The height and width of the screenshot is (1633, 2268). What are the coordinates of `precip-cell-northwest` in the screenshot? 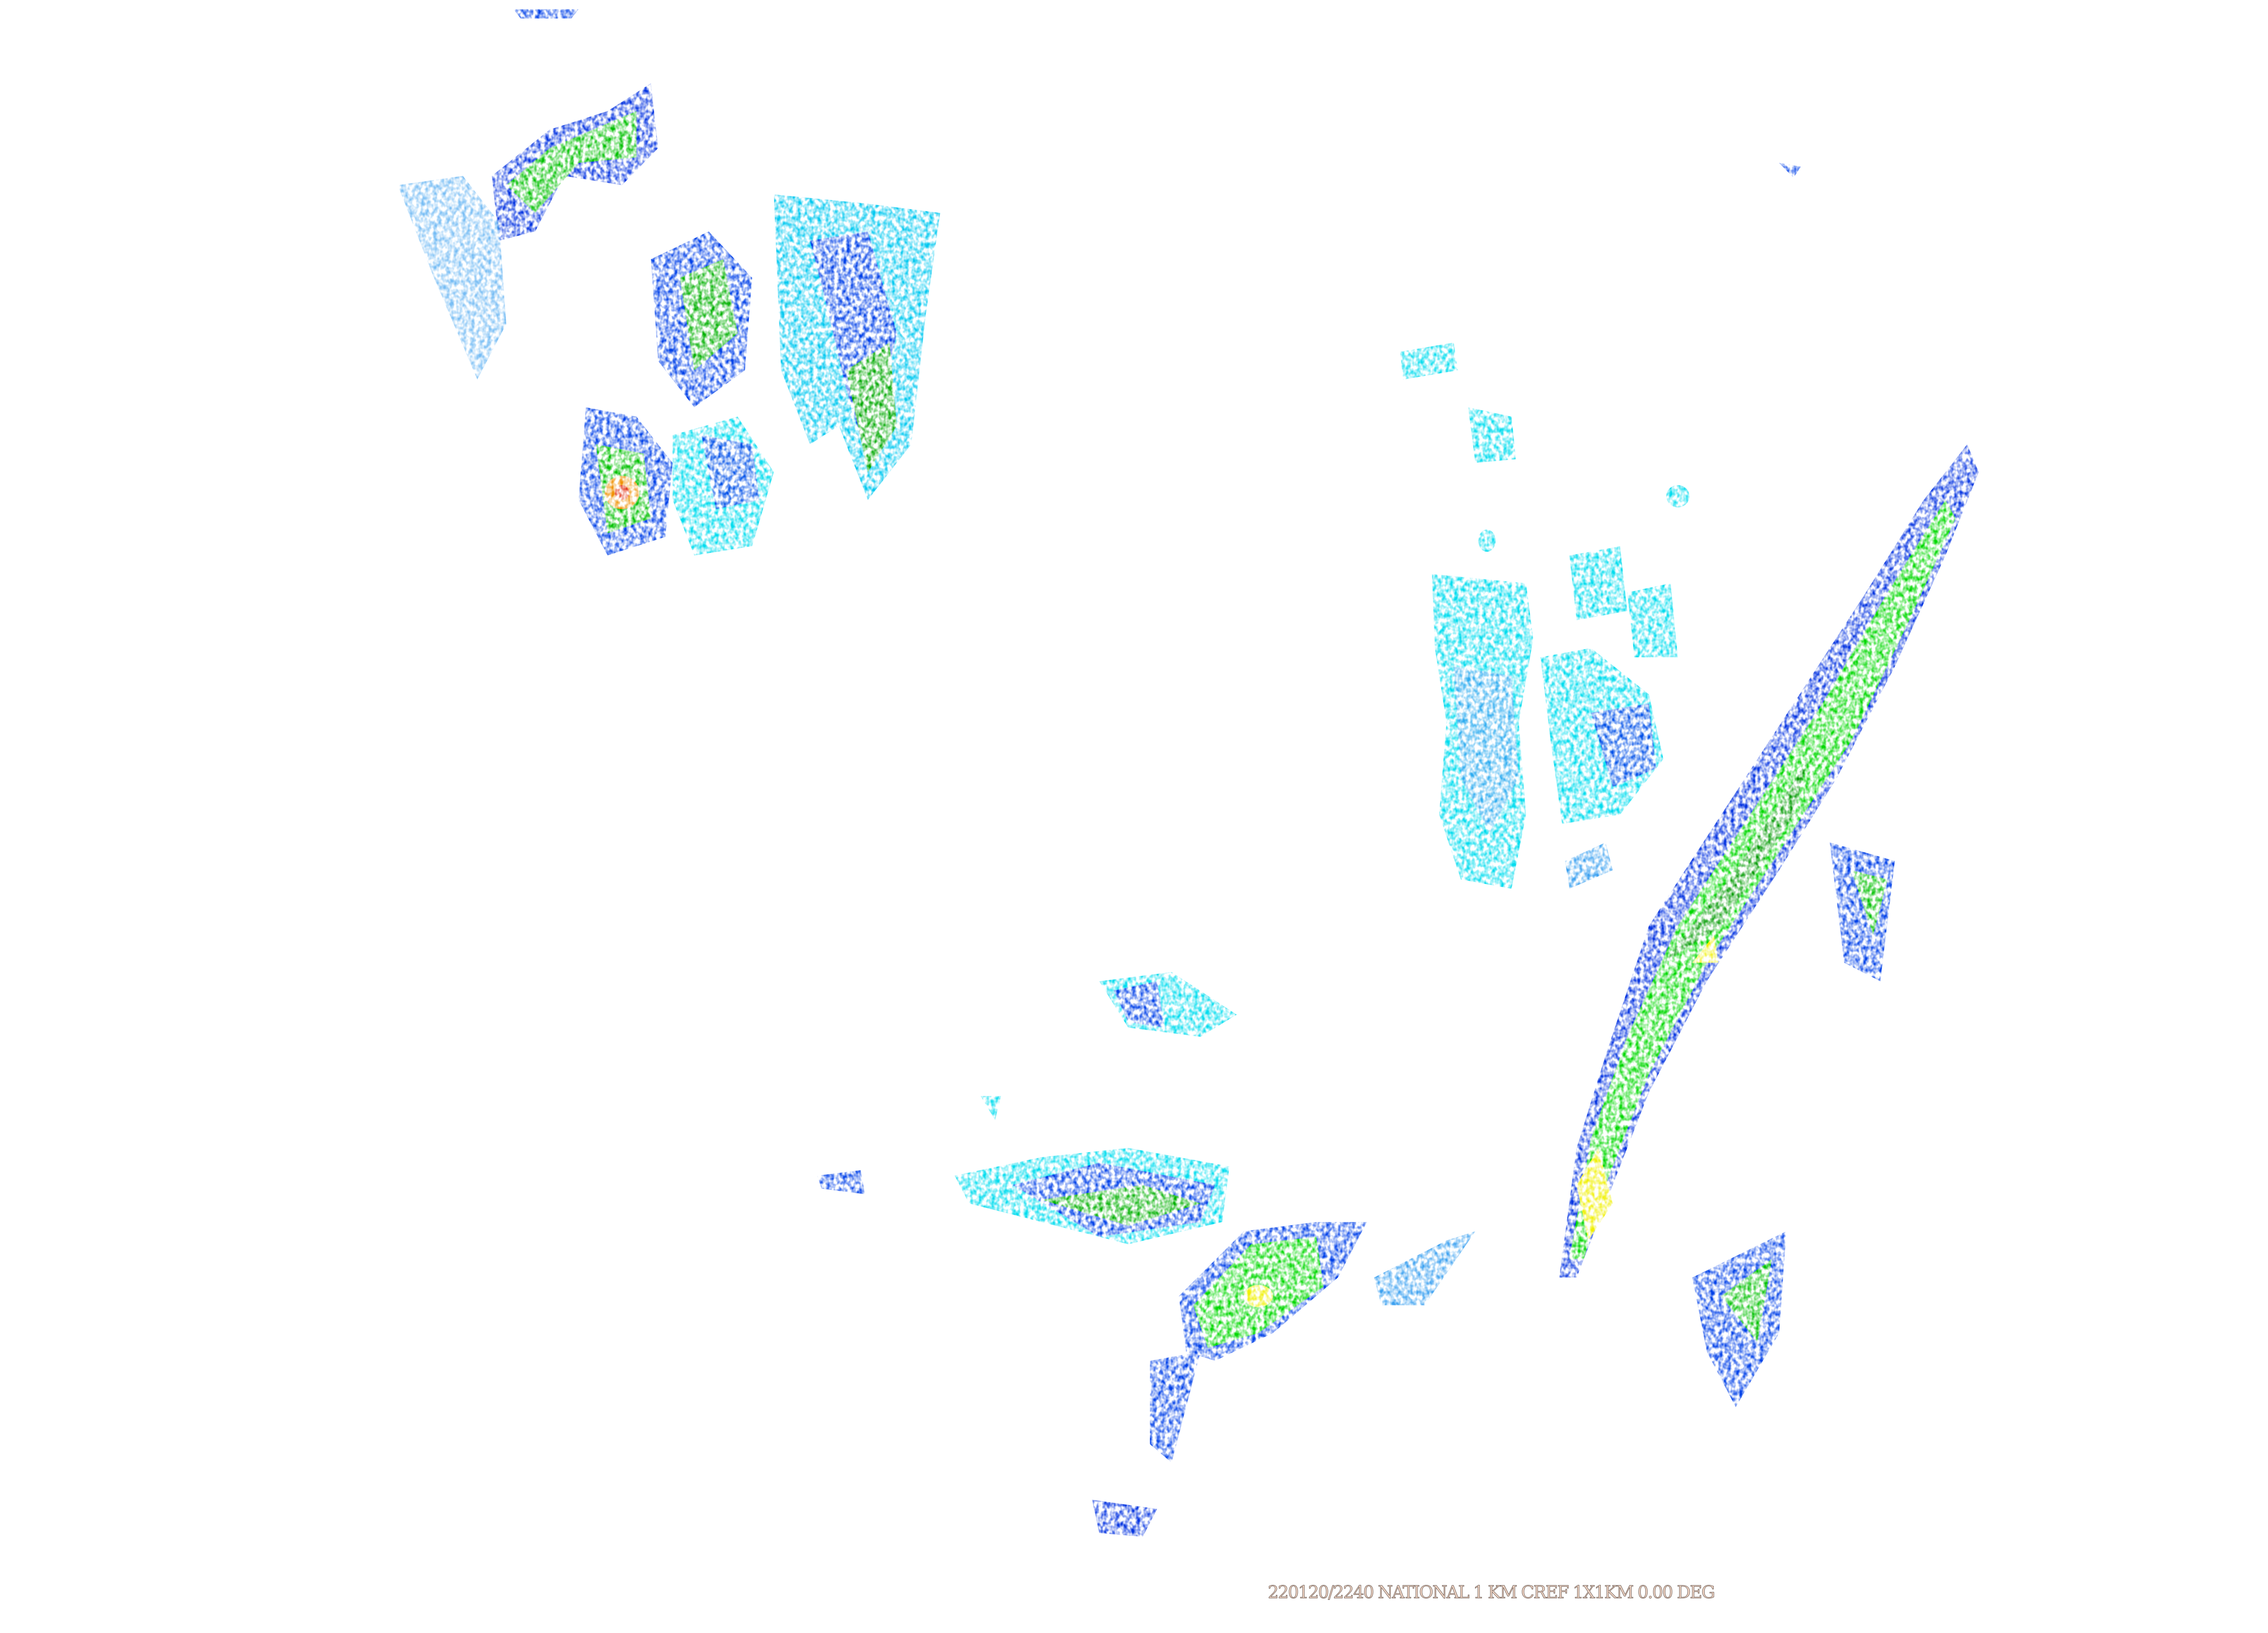 It's located at (669, 319).